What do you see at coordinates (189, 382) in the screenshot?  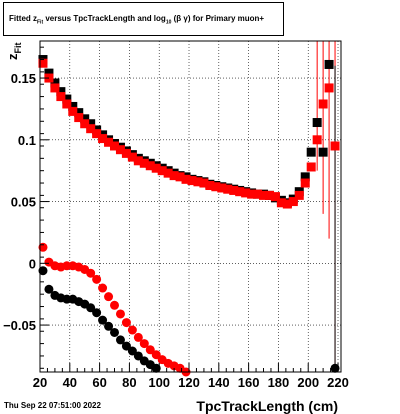 I see `x-tick-label: 120` at bounding box center [189, 382].